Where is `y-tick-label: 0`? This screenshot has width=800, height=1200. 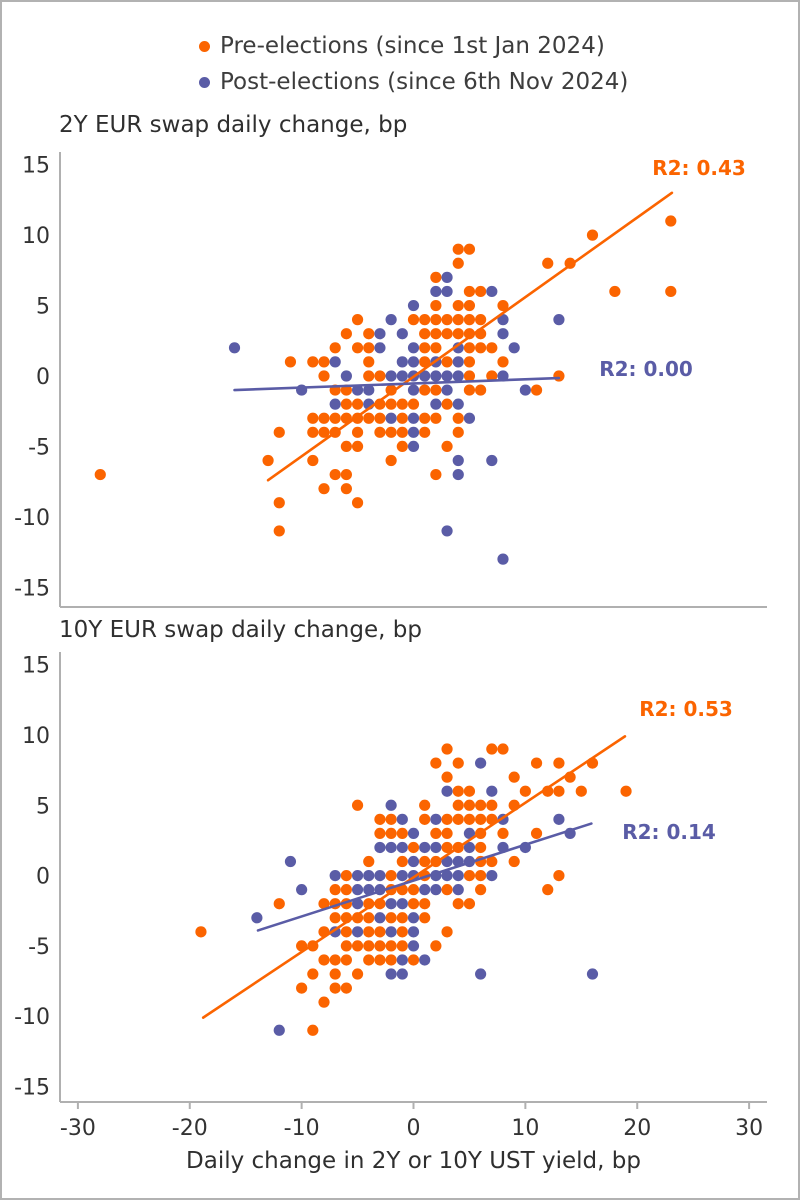 y-tick-label: 0 is located at coordinates (43, 377).